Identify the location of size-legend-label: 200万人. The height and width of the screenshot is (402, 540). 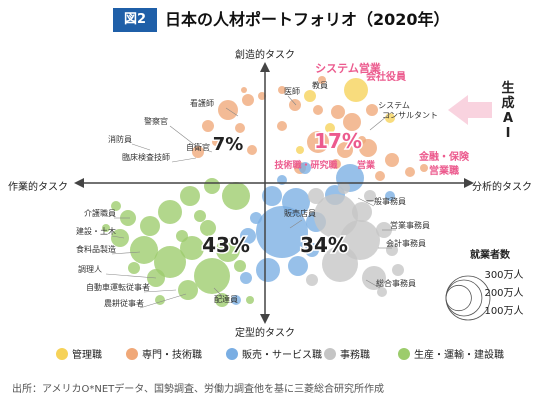
(503, 293).